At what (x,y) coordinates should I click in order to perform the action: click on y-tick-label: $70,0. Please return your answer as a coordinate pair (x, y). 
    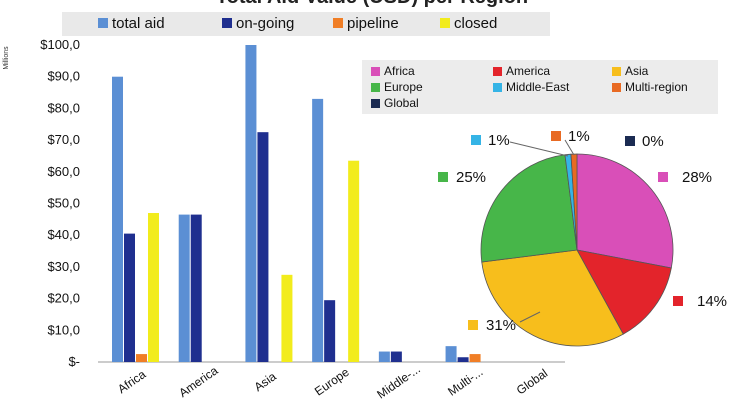
    Looking at the image, I should click on (63, 139).